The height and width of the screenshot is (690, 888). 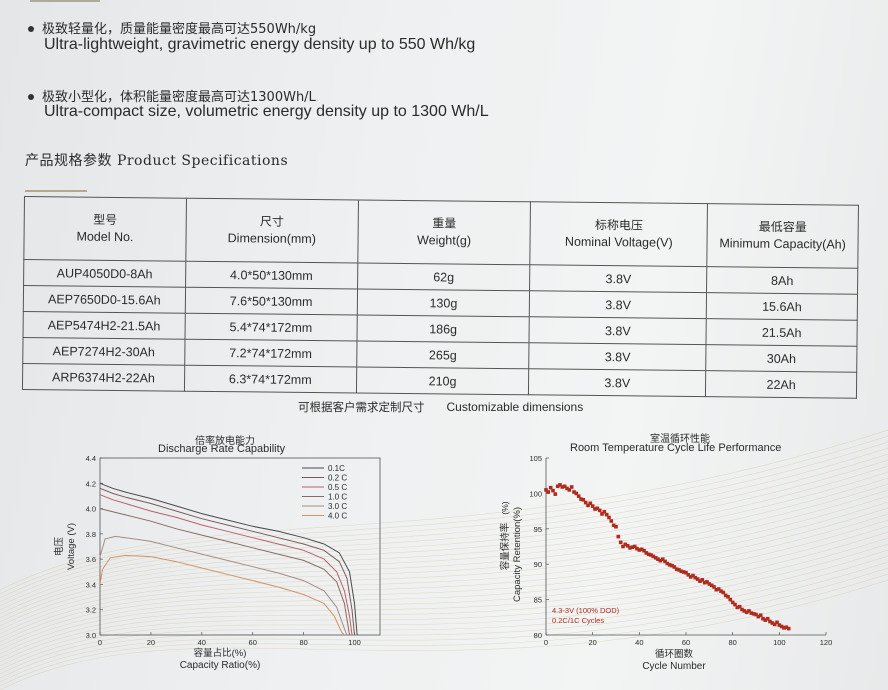 I want to click on cell-dimension: 5.4*74*172mm, so click(x=270, y=327).